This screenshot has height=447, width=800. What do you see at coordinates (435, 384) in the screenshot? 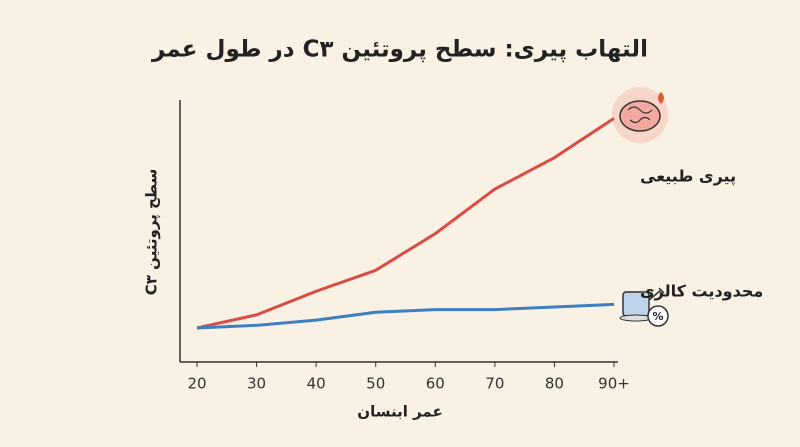
I see `x-tick-label: 60` at bounding box center [435, 384].